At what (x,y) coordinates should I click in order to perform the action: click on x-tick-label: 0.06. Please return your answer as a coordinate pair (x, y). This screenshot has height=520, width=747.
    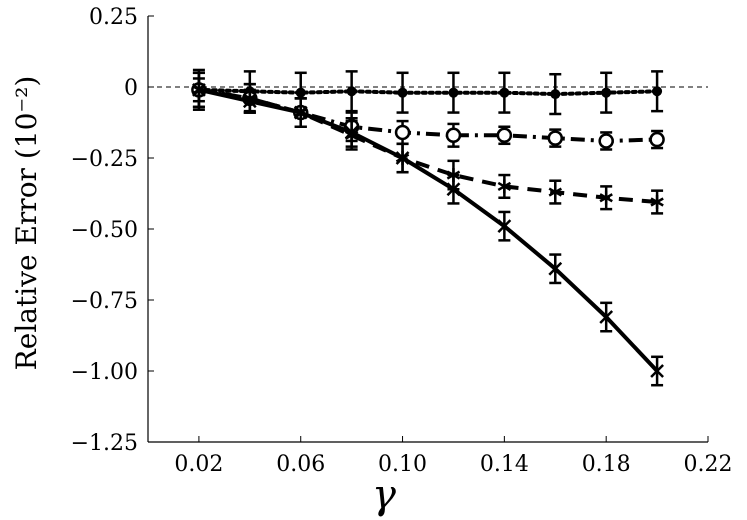
    Looking at the image, I should click on (300, 464).